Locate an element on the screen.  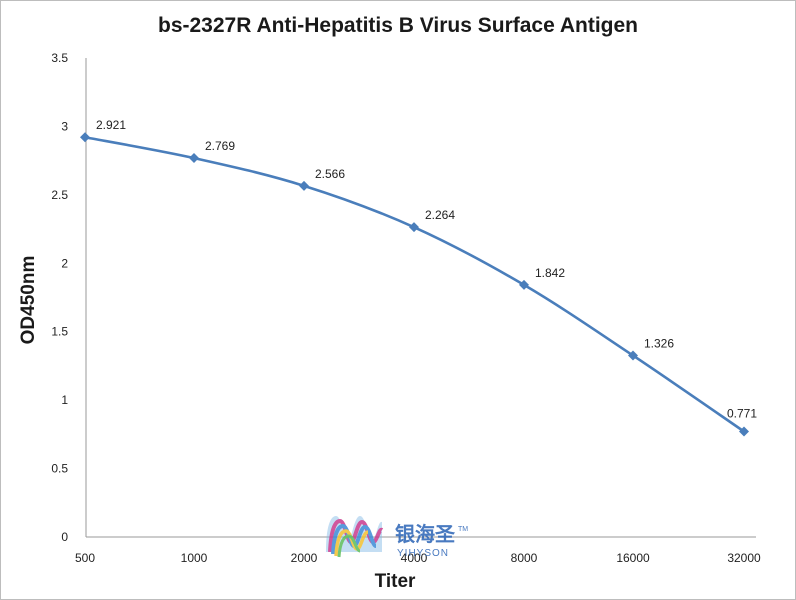
x-tick-label: 4000 is located at coordinates (414, 558).